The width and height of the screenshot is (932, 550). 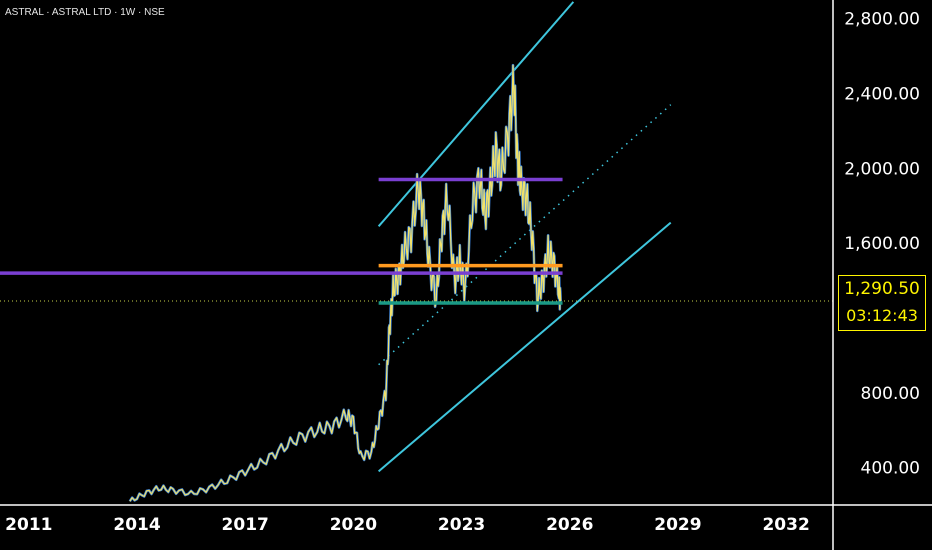 What do you see at coordinates (882, 20) in the screenshot?
I see `y-tick-label: 2,800.00` at bounding box center [882, 20].